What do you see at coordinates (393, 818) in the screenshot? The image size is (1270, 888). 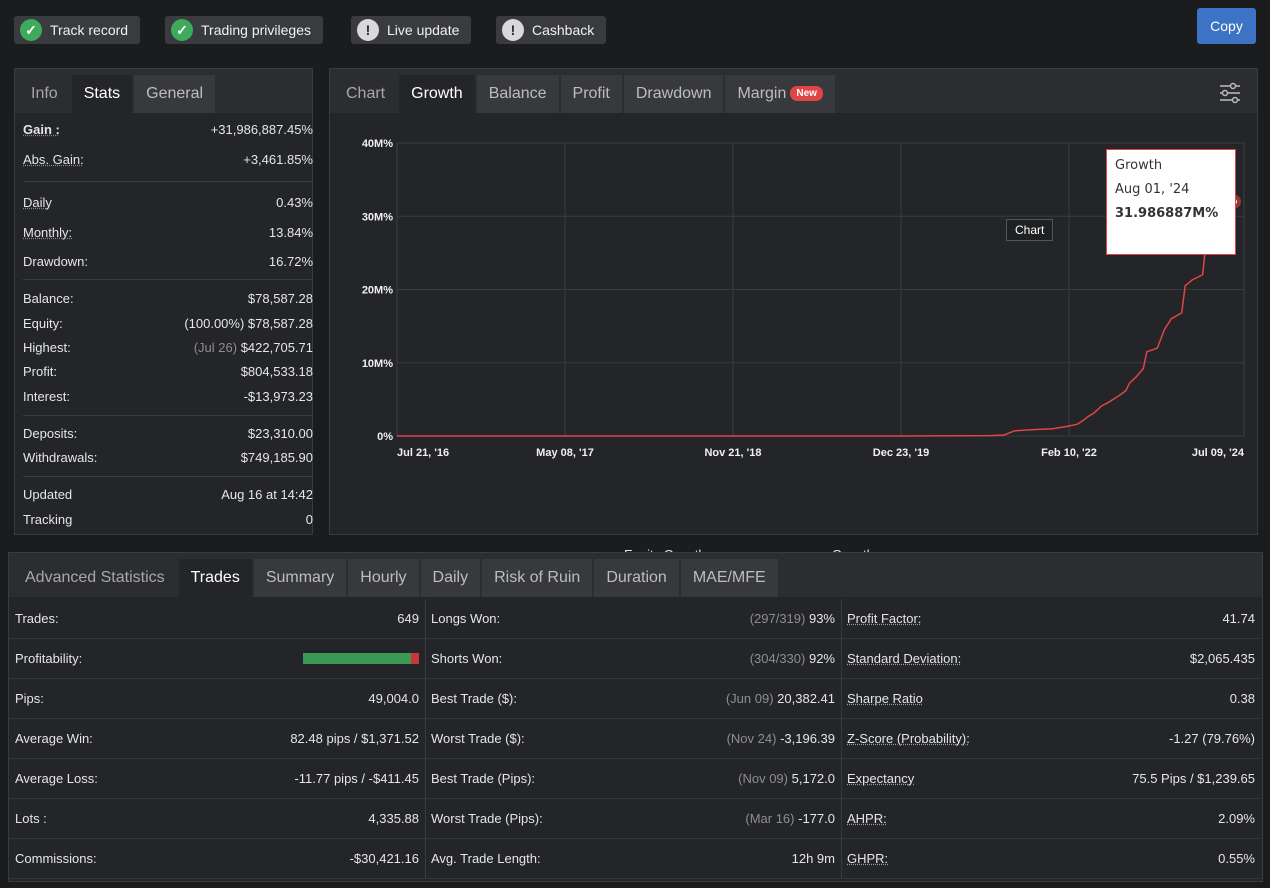 I see `stat-amount: 4,335.88` at bounding box center [393, 818].